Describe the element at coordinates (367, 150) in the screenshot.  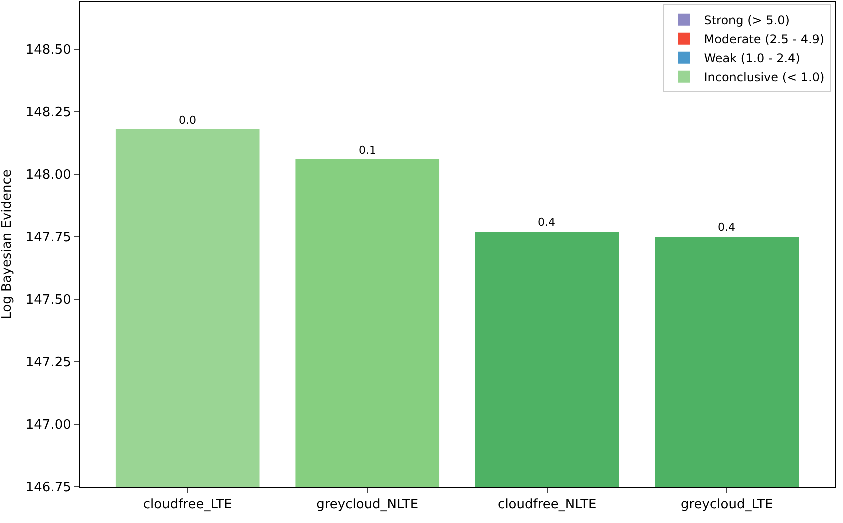
I see `annotation: 0.1` at that location.